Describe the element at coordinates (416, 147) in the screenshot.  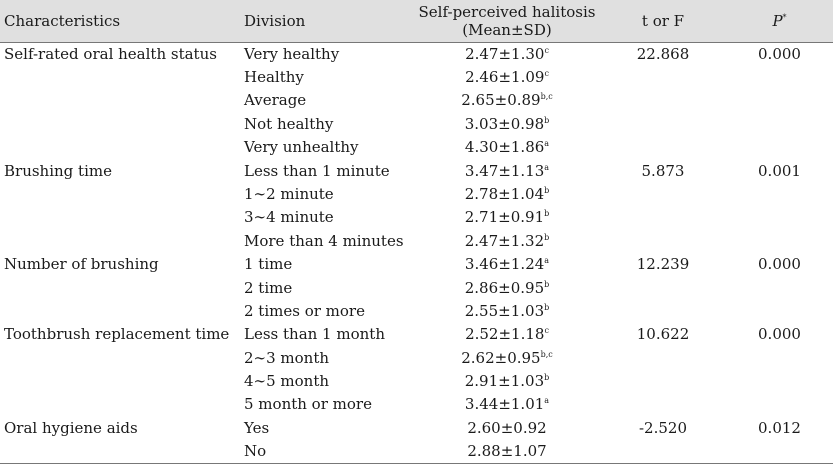
I see `table-row: Very unhealthy 4.30±1.86a` at that location.